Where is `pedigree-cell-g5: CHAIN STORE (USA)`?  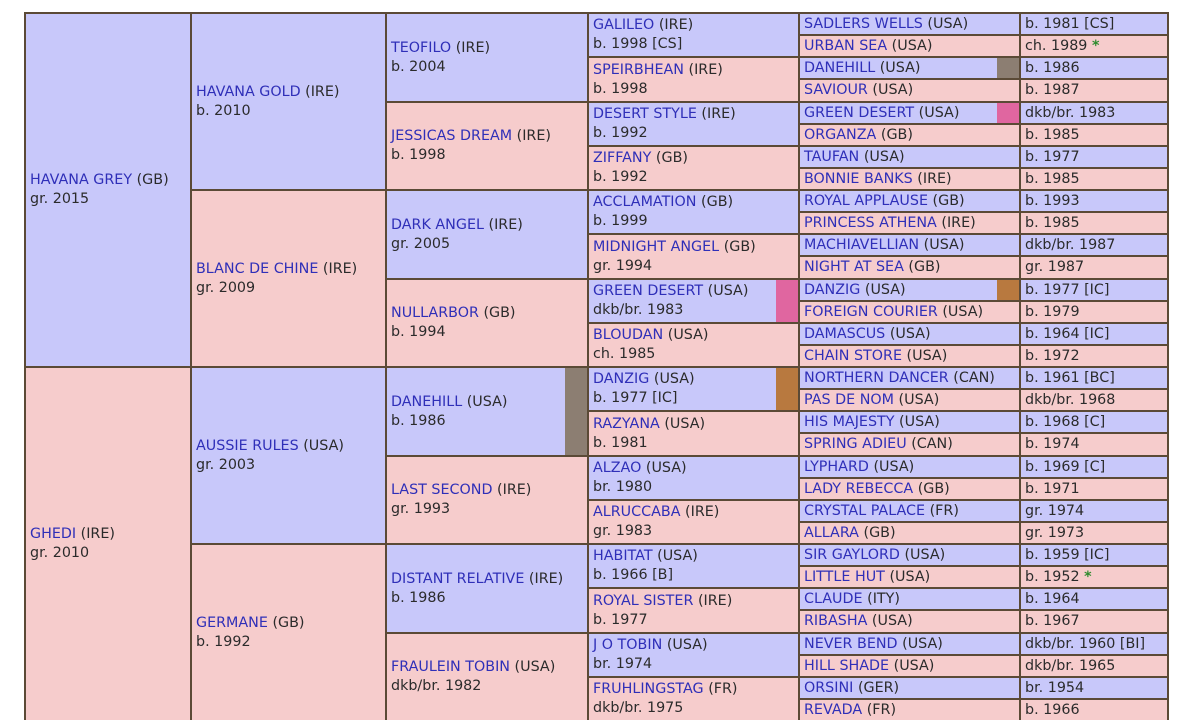 pedigree-cell-g5: CHAIN STORE (USA) is located at coordinates (909, 356).